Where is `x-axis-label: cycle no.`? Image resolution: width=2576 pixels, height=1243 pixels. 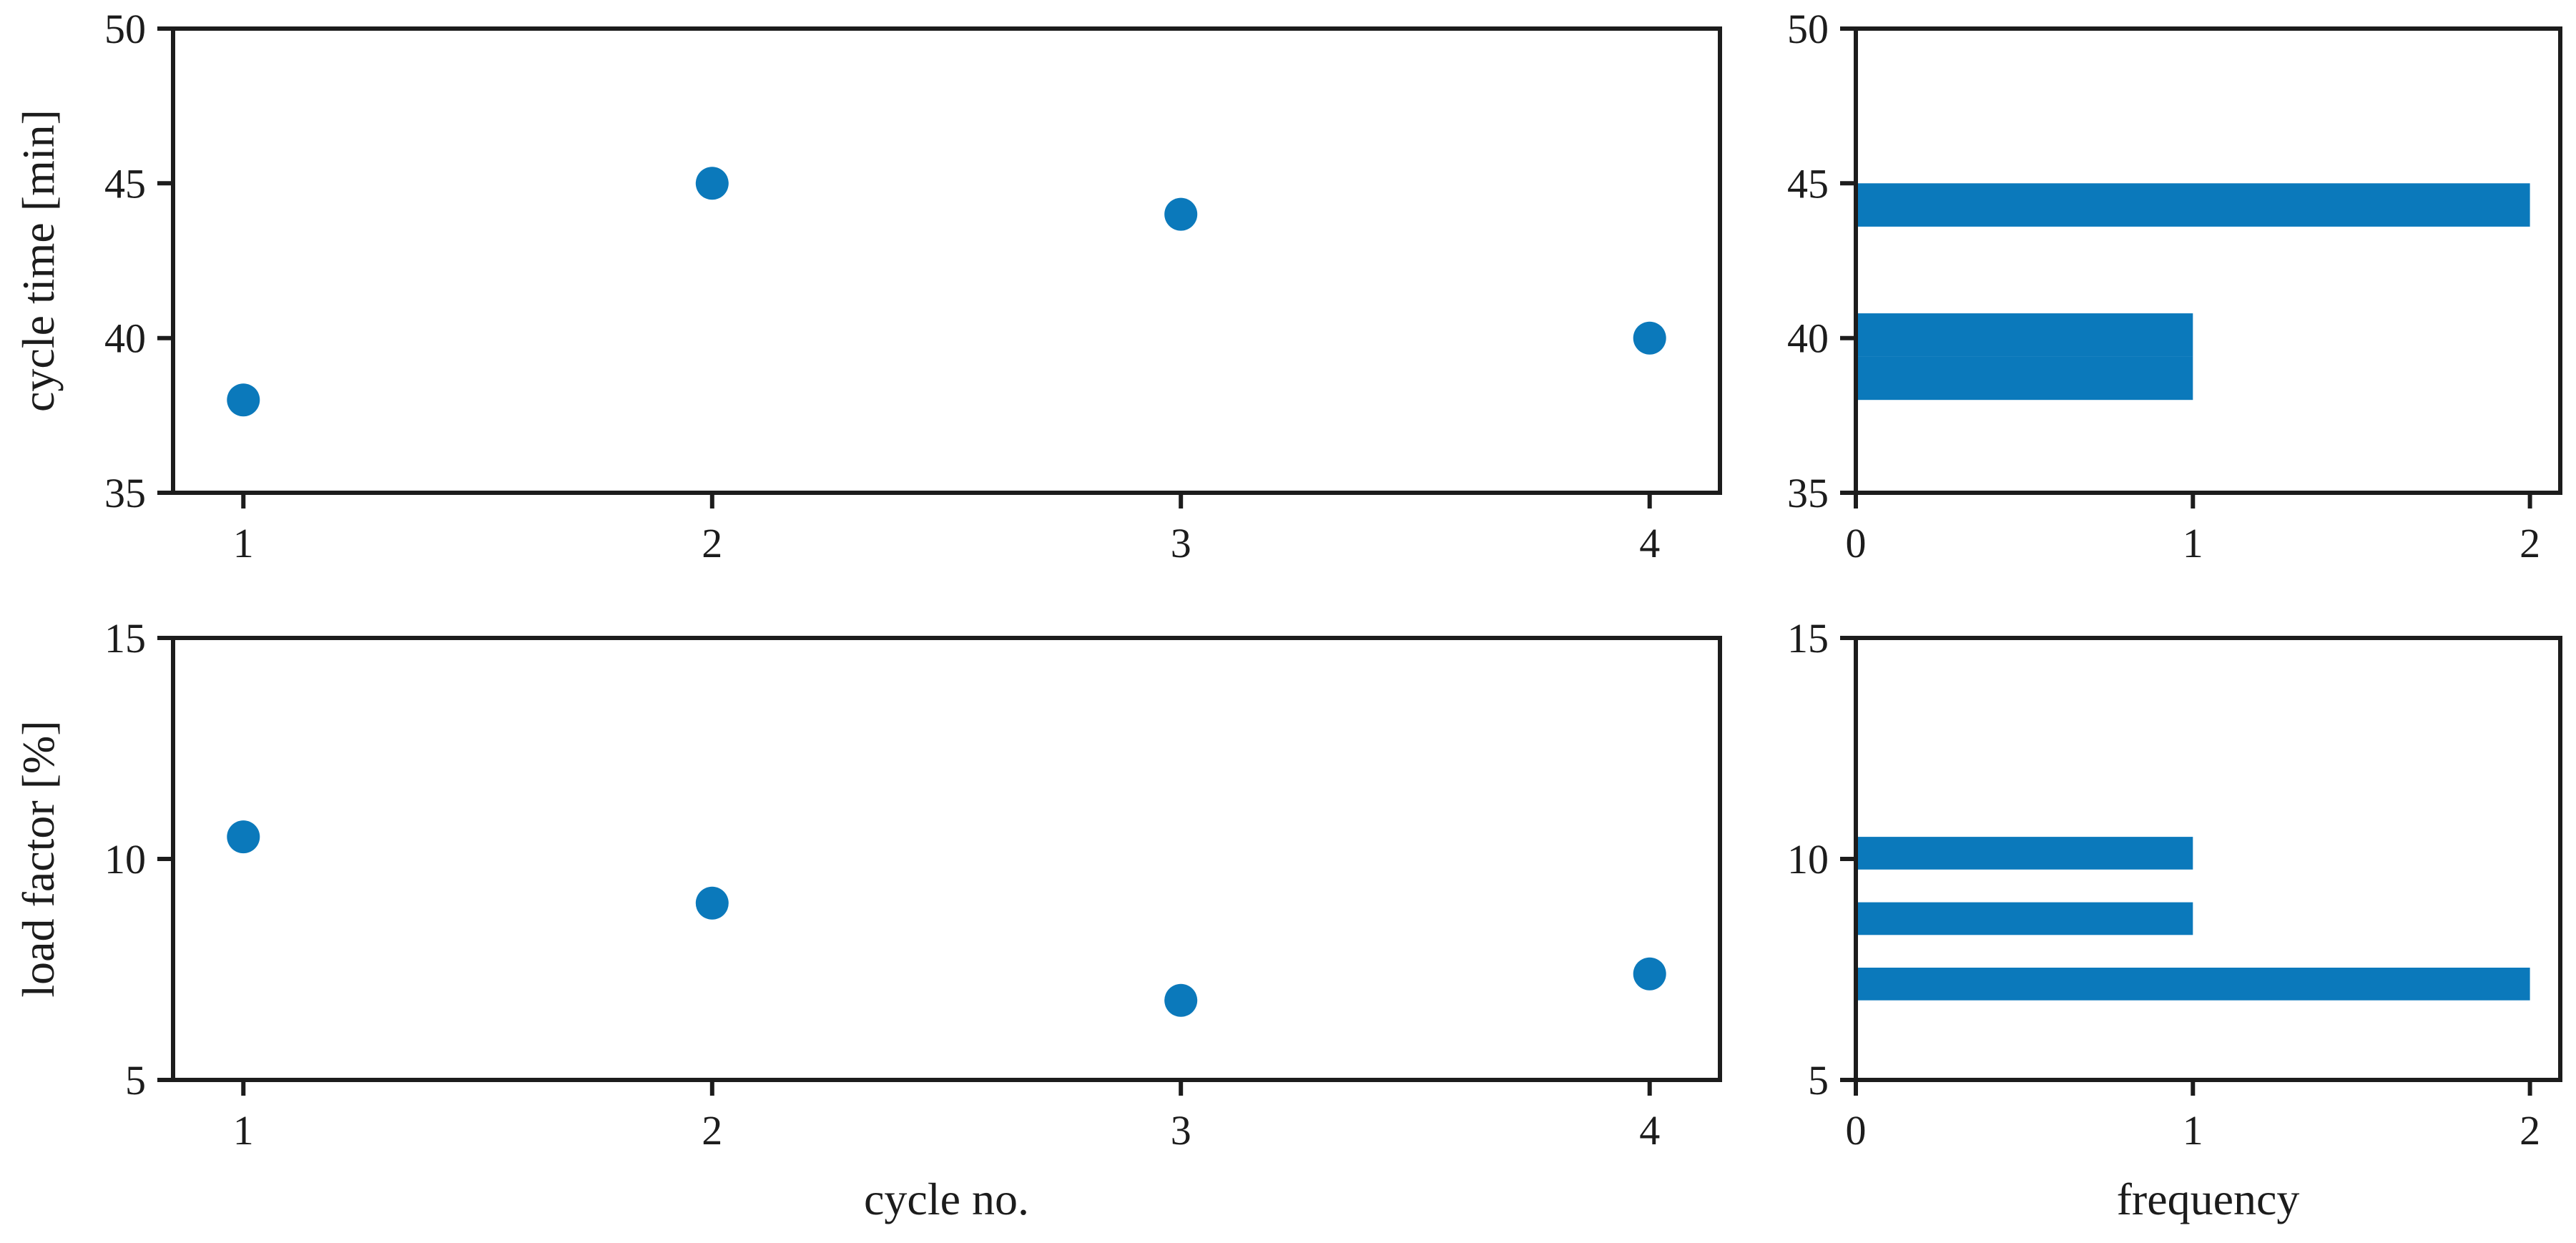
x-axis-label: cycle no. is located at coordinates (947, 1199).